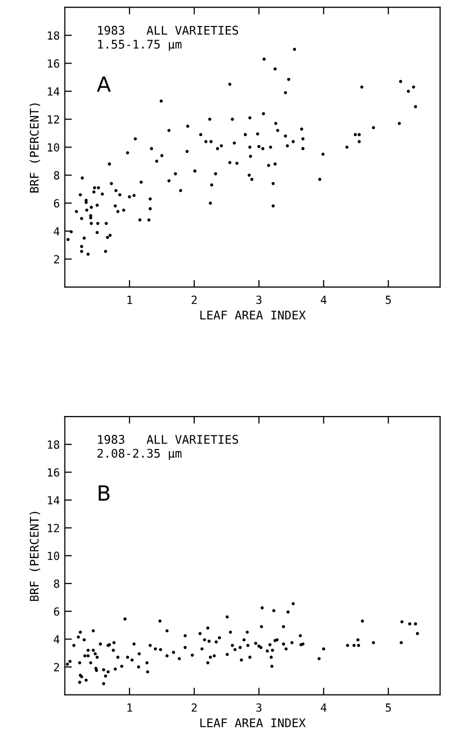 The height and width of the screenshot is (736, 450). Describe the element at coordinates (104, 493) in the screenshot. I see `annotation: B` at that location.